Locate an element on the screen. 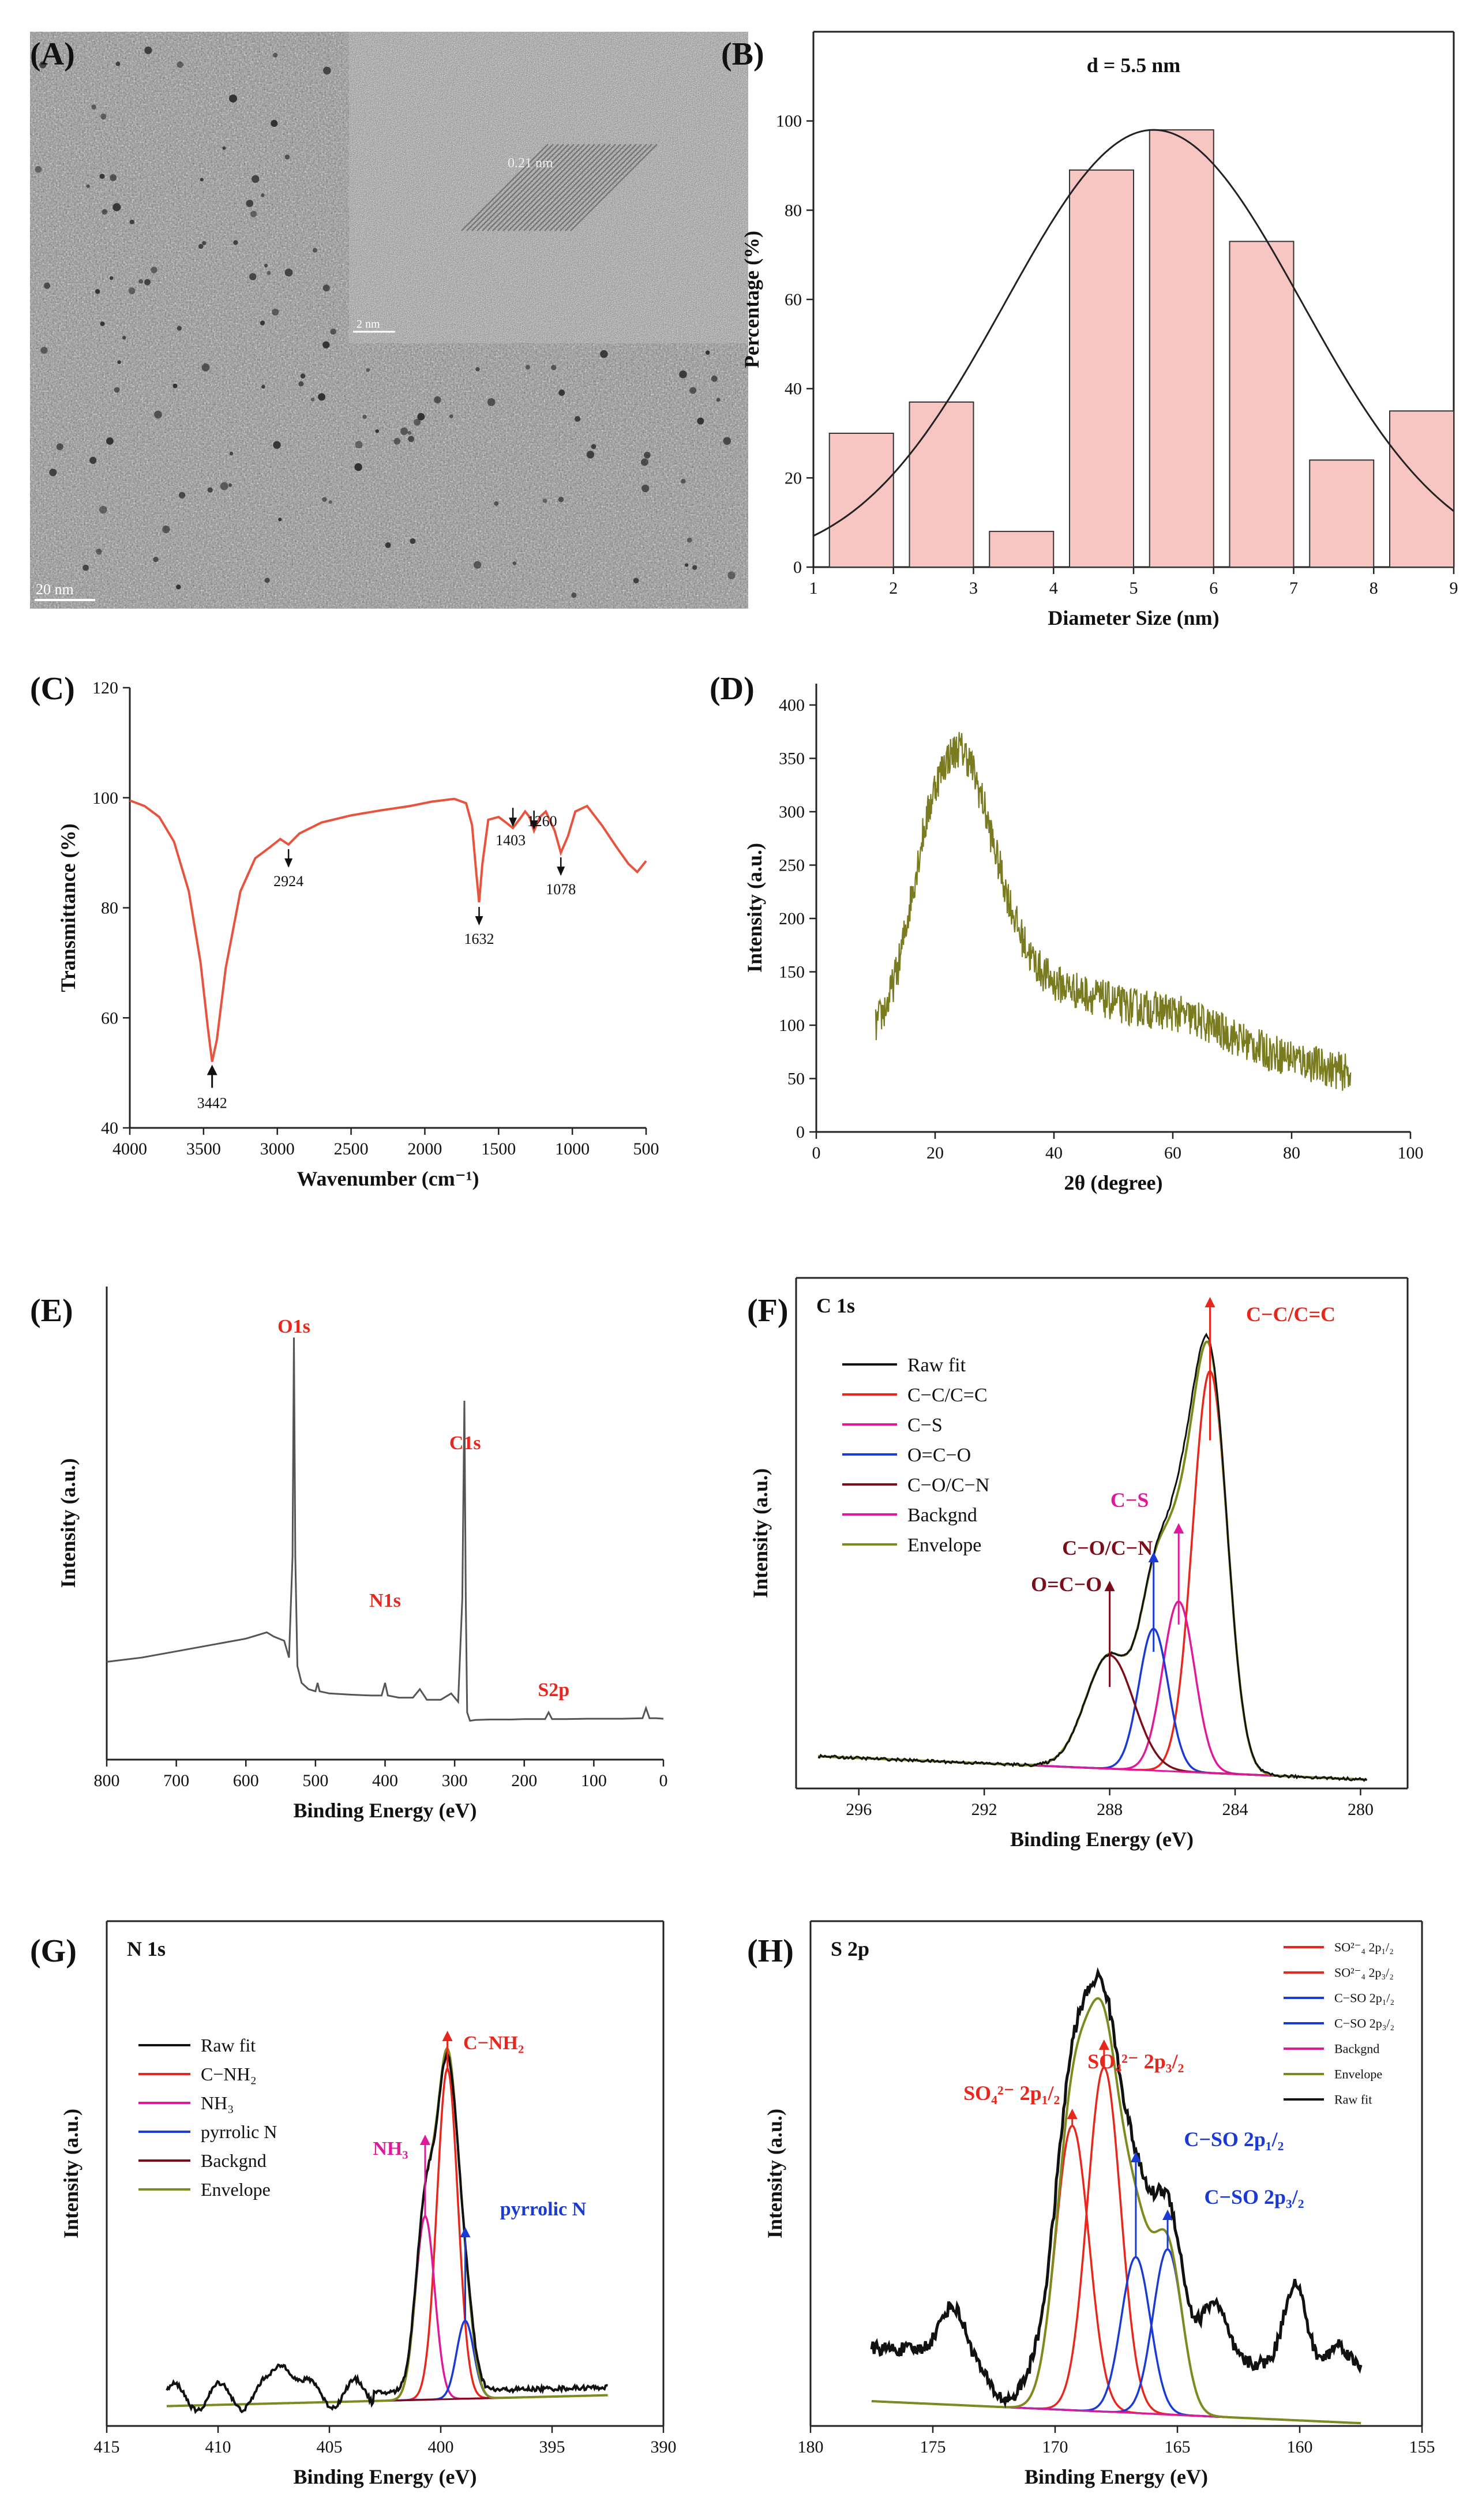 The width and height of the screenshot is (1482, 2520). ftir-peak-label: 1078 is located at coordinates (561, 889).